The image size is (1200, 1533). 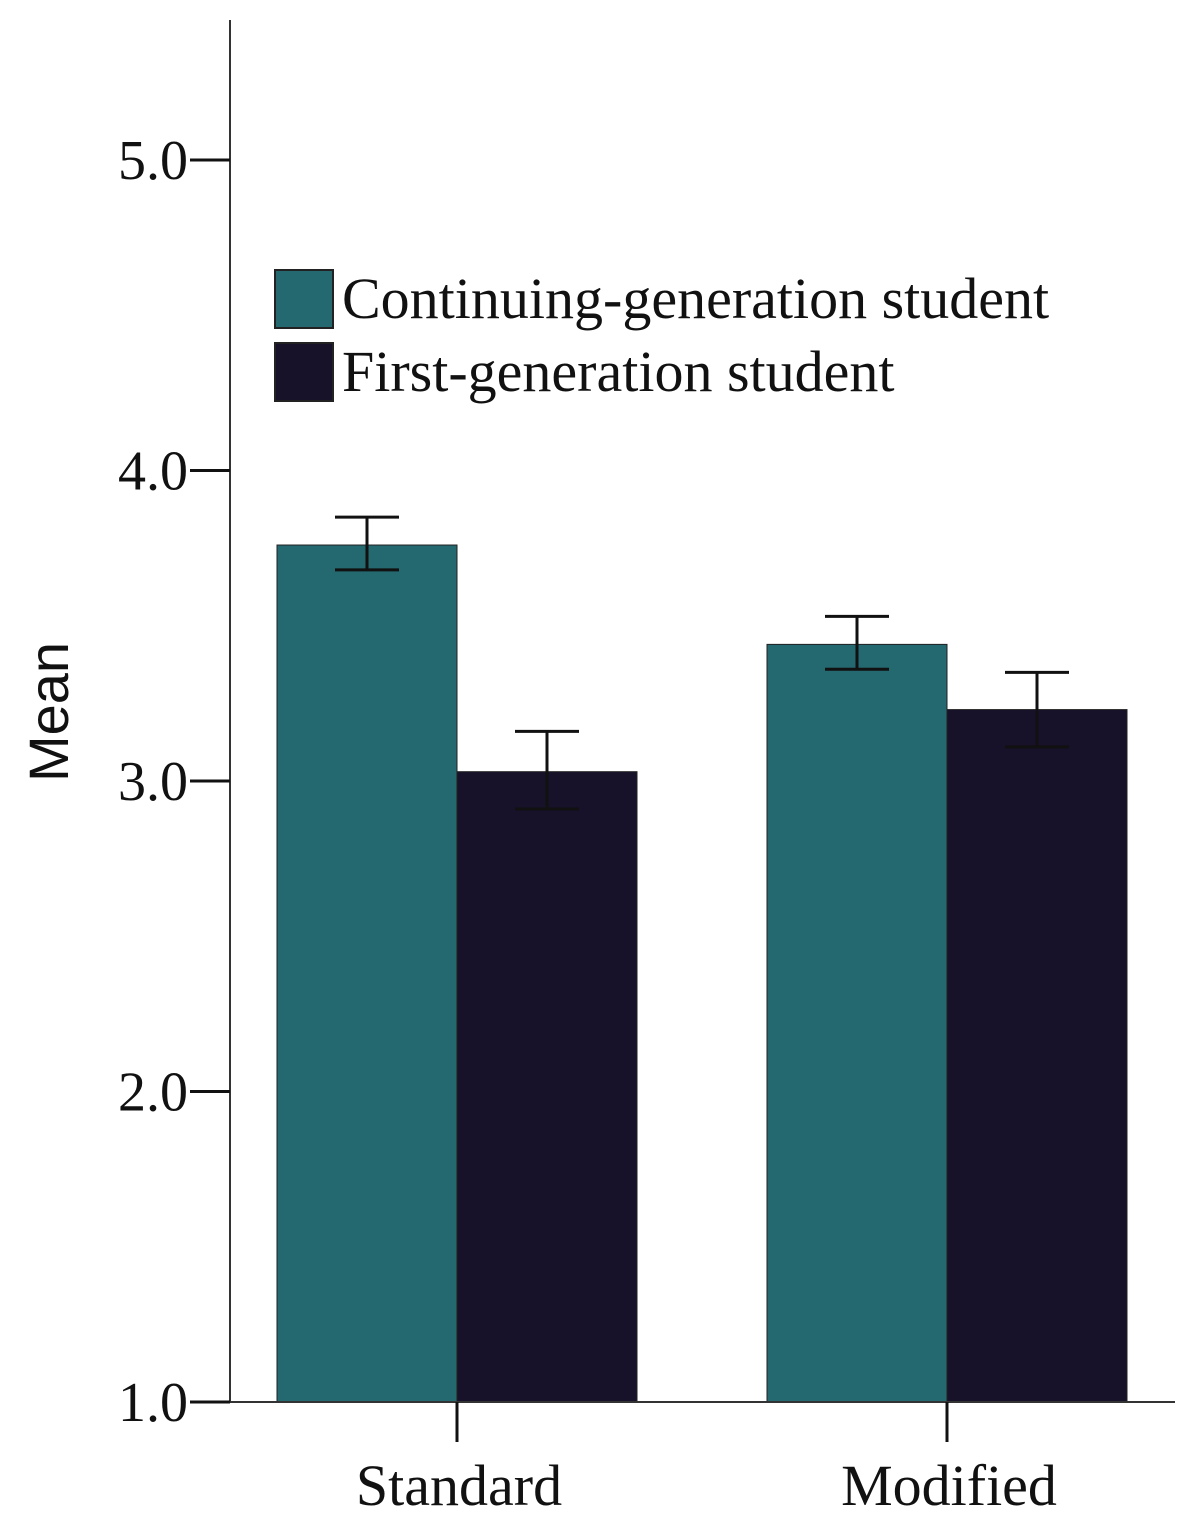 What do you see at coordinates (949, 1485) in the screenshot?
I see `x-tick-label-modified: Modified` at bounding box center [949, 1485].